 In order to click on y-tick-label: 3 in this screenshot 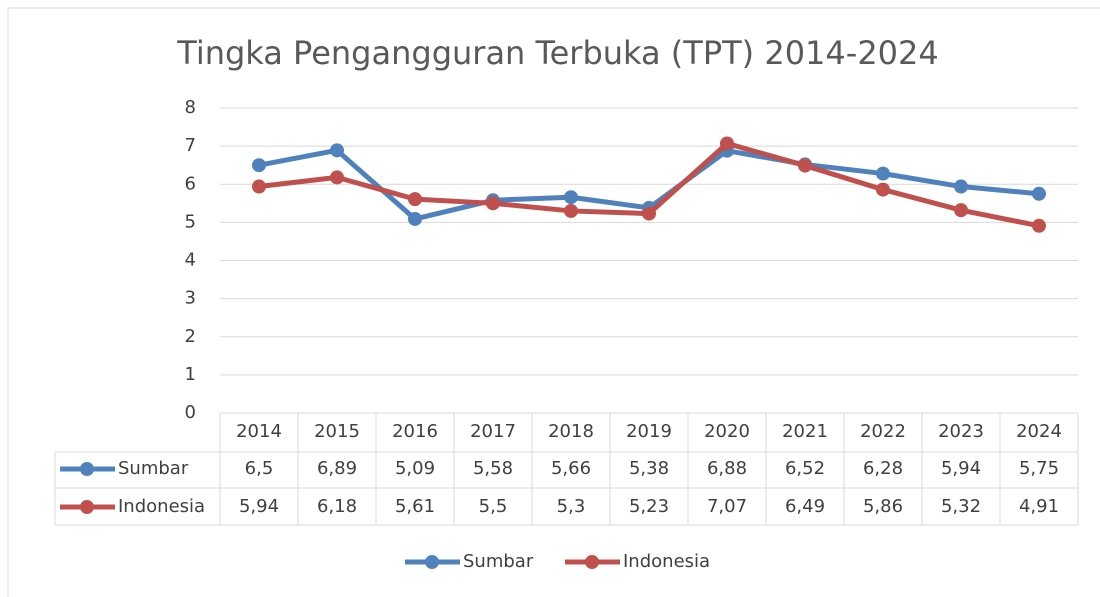, I will do `click(190, 298)`.